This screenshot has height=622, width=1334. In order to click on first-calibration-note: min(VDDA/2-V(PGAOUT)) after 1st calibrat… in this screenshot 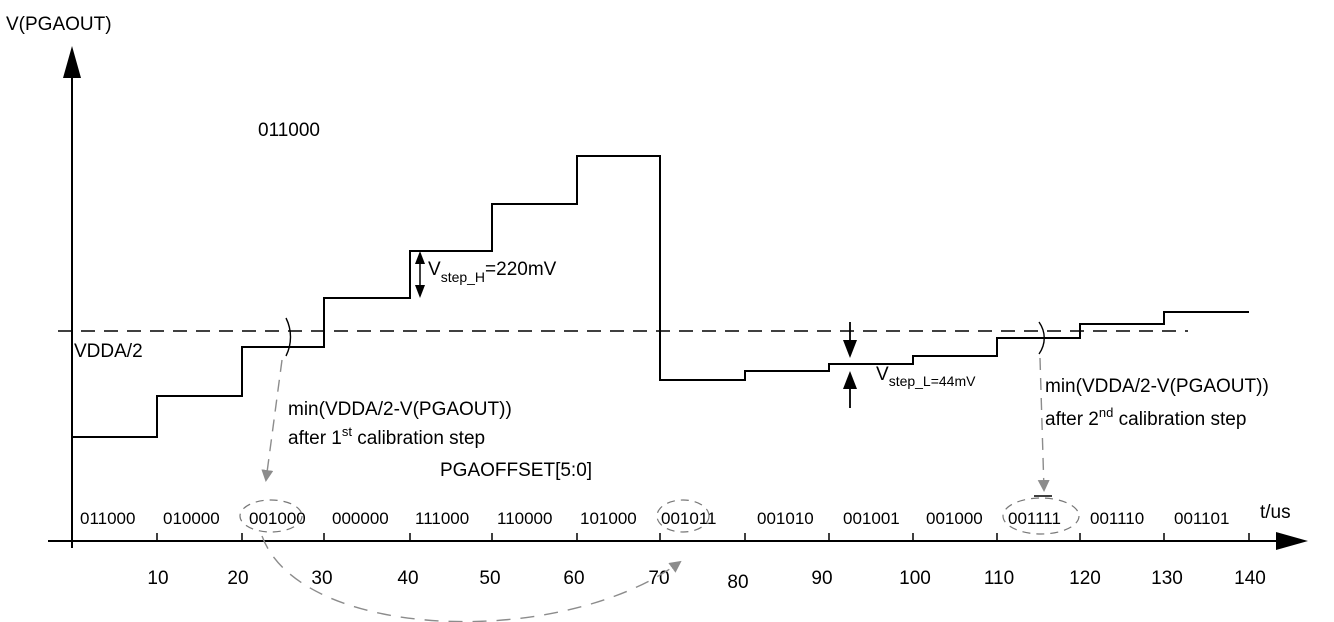, I will do `click(386, 399)`.